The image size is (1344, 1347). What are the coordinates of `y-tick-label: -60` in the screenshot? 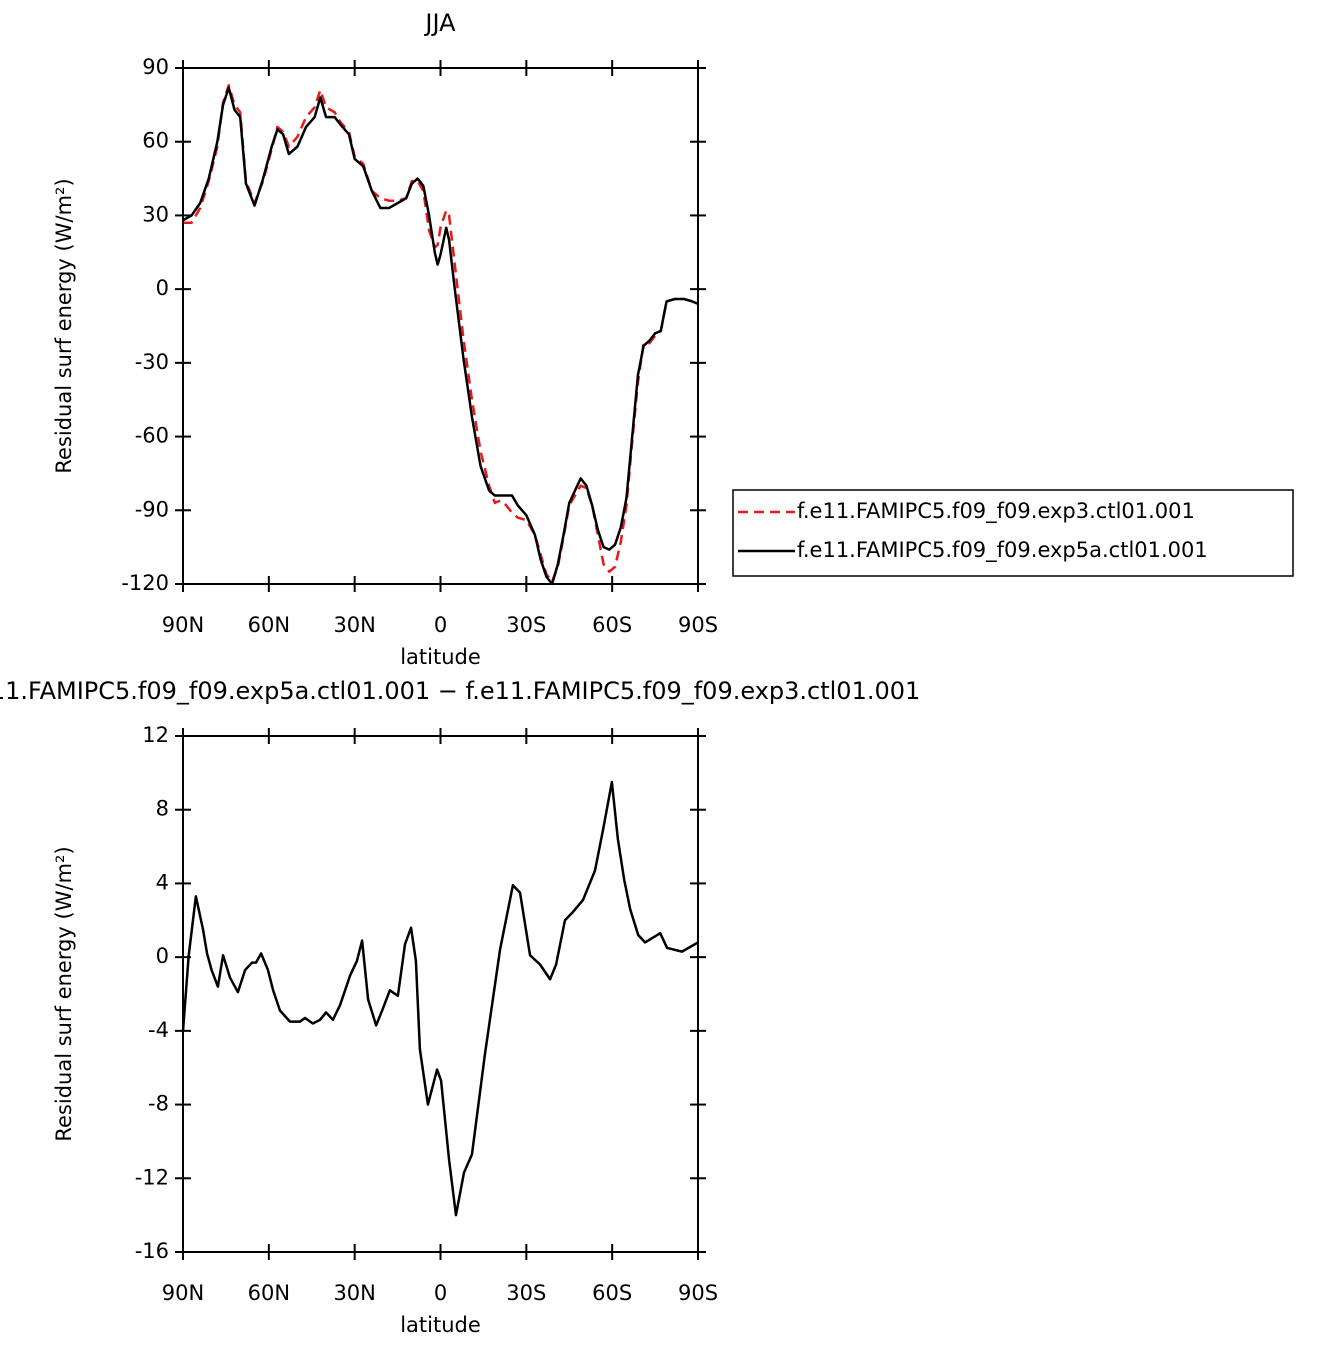 It's located at (152, 436).